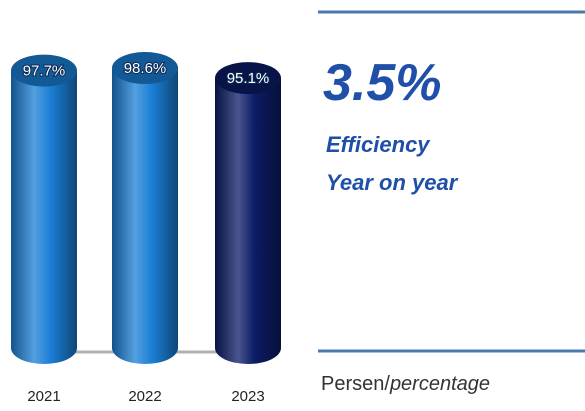 This screenshot has width=585, height=411. Describe the element at coordinates (378, 144) in the screenshot. I see `panel-line: Efficiency` at that location.